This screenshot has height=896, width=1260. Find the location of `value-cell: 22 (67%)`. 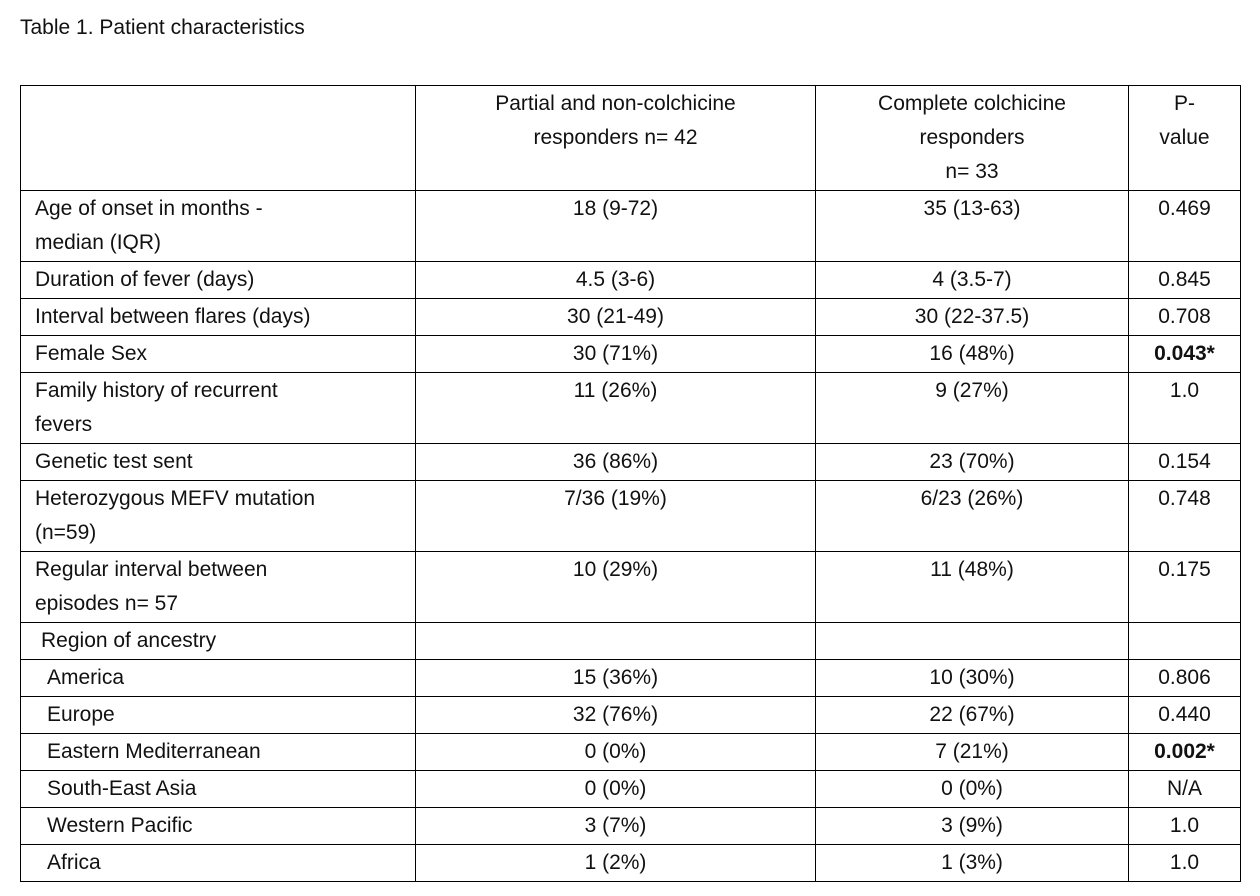

value-cell: 22 (67%) is located at coordinates (972, 715).